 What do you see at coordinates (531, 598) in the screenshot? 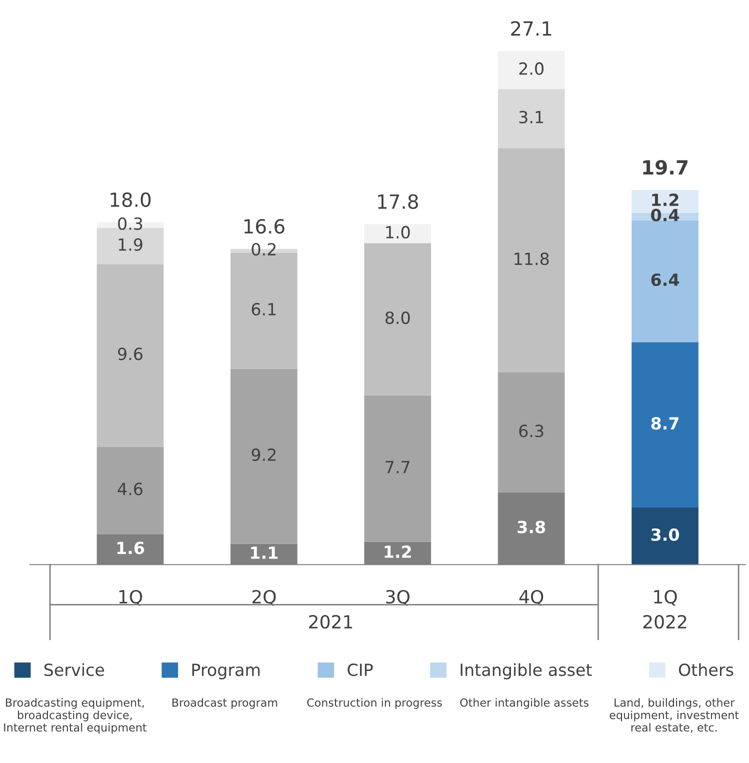
I see `x-tick-label: 4Q` at bounding box center [531, 598].